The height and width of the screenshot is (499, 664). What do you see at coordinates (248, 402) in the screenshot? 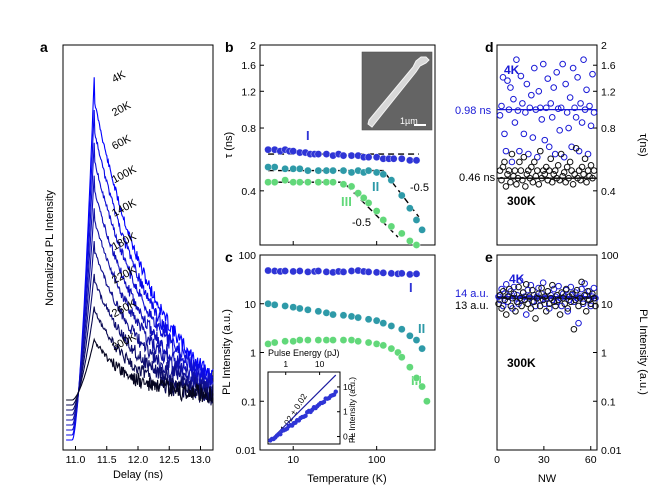
I see `panel-c-ytick-label: 0.1` at bounding box center [248, 402].